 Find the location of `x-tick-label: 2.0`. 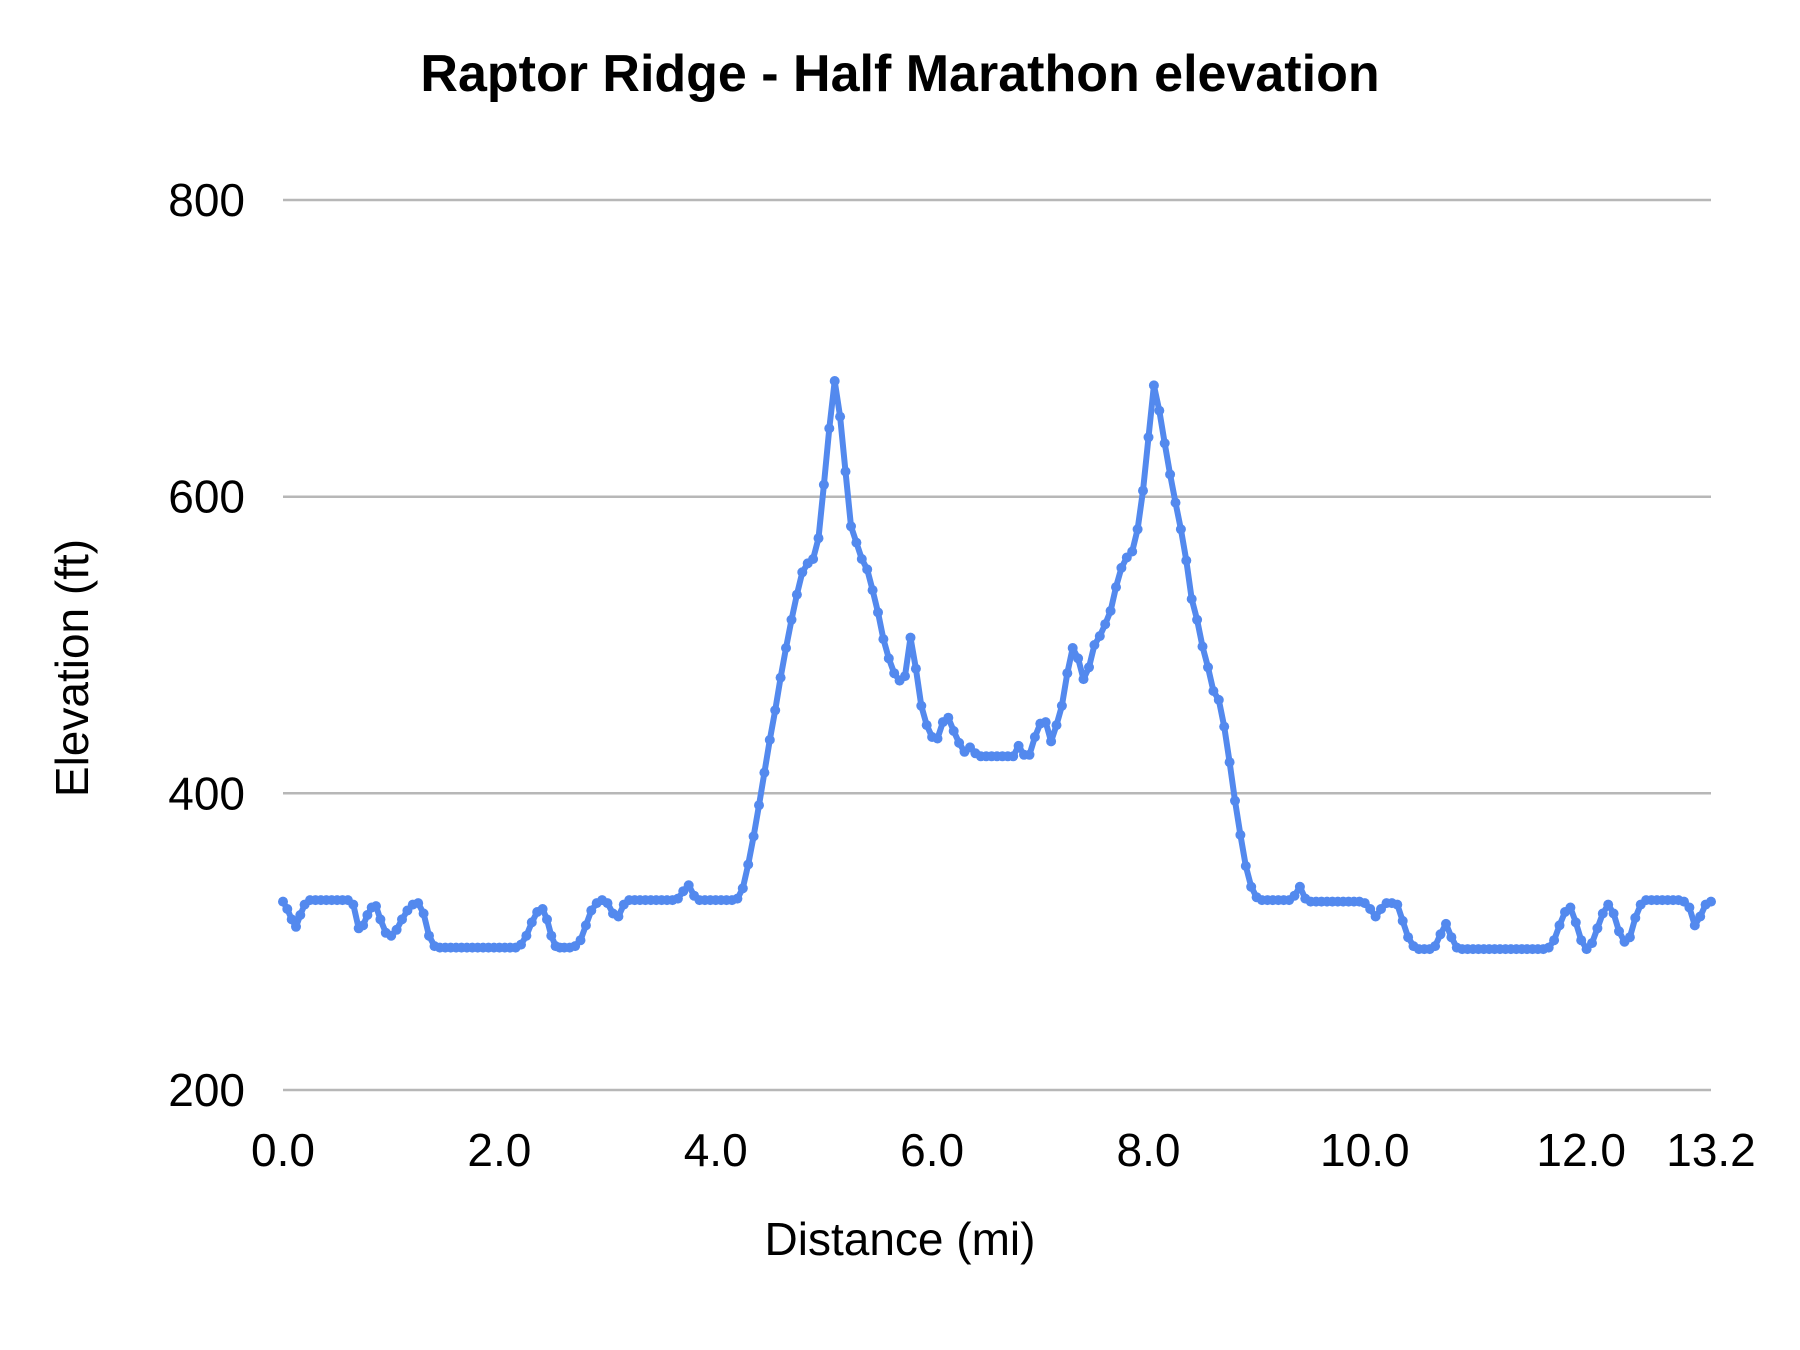

x-tick-label: 2.0 is located at coordinates (499, 1150).